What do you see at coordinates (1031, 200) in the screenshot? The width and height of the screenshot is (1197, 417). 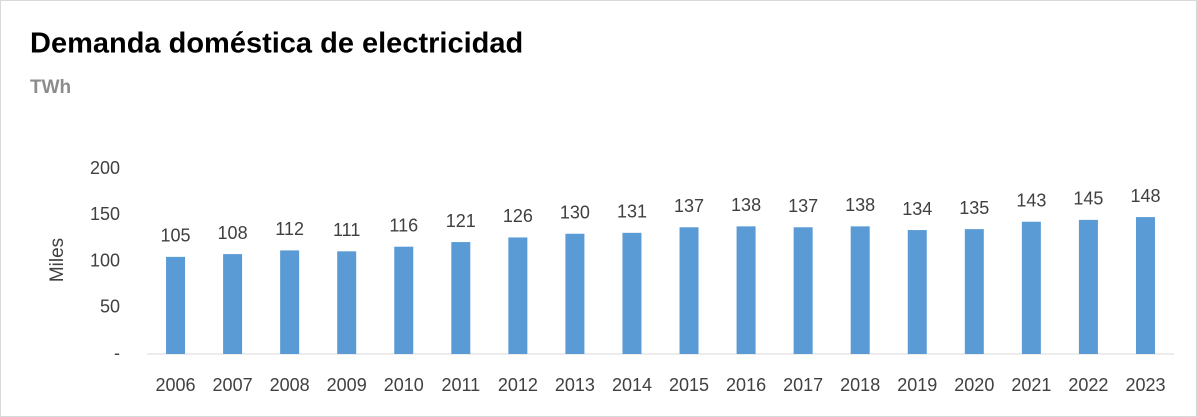 I see `data-label: 143` at bounding box center [1031, 200].